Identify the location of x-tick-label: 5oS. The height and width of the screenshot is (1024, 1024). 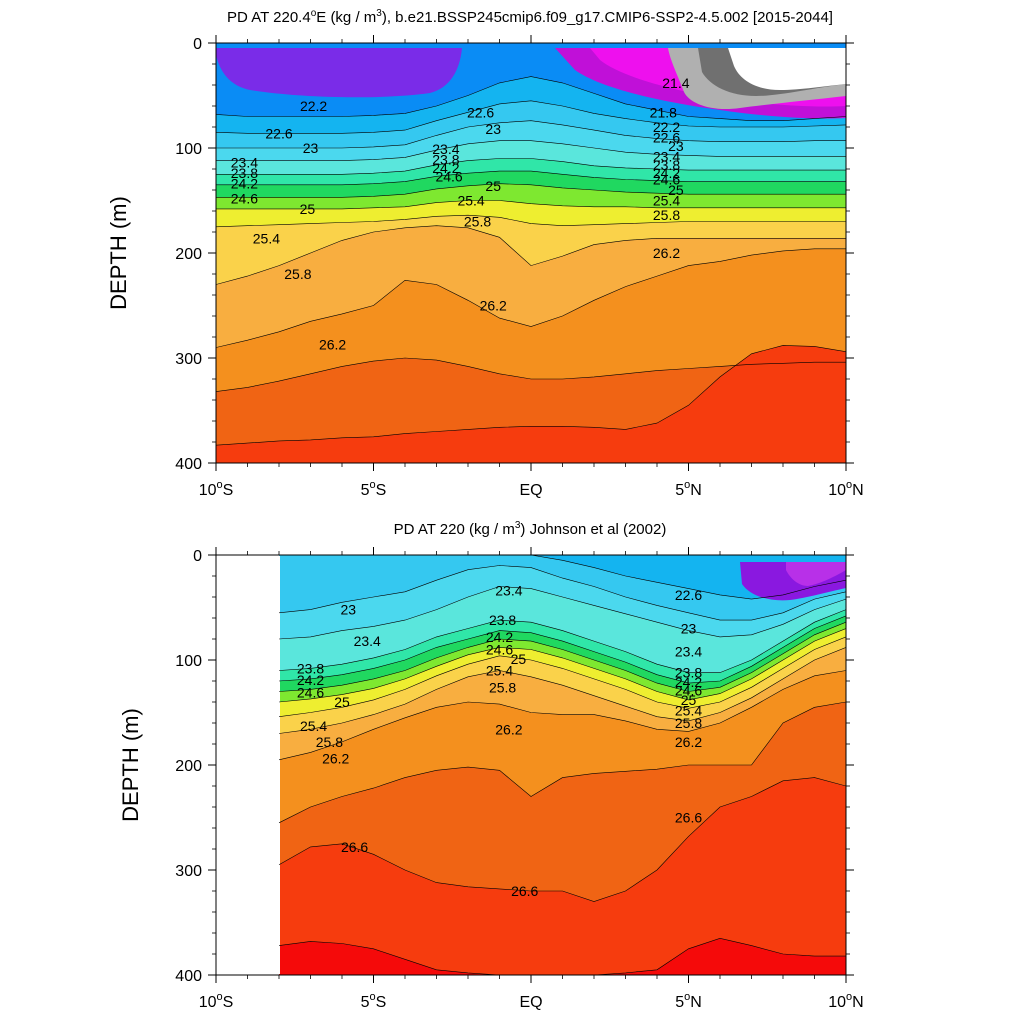
(374, 489).